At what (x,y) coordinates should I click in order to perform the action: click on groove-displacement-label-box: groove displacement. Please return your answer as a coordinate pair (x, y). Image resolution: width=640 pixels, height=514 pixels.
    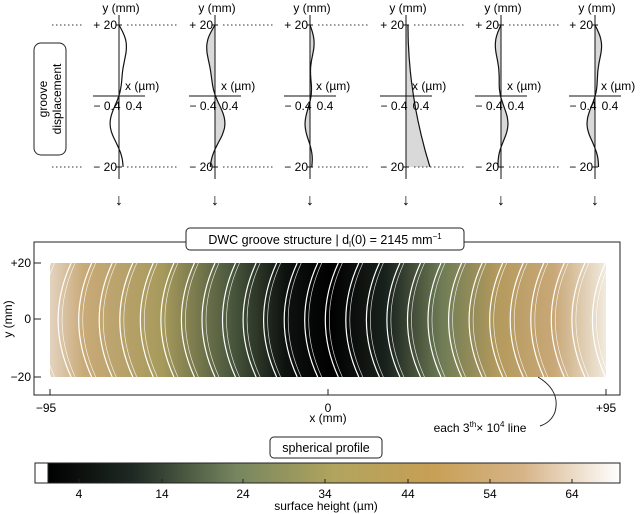
    Looking at the image, I should click on (50, 99).